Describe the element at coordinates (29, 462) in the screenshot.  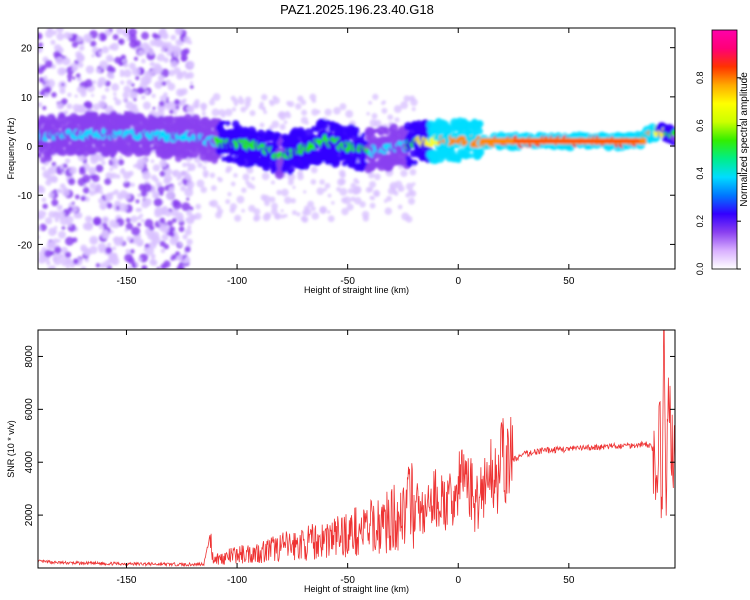
I see `bottom-y-tick-label: 4000` at that location.